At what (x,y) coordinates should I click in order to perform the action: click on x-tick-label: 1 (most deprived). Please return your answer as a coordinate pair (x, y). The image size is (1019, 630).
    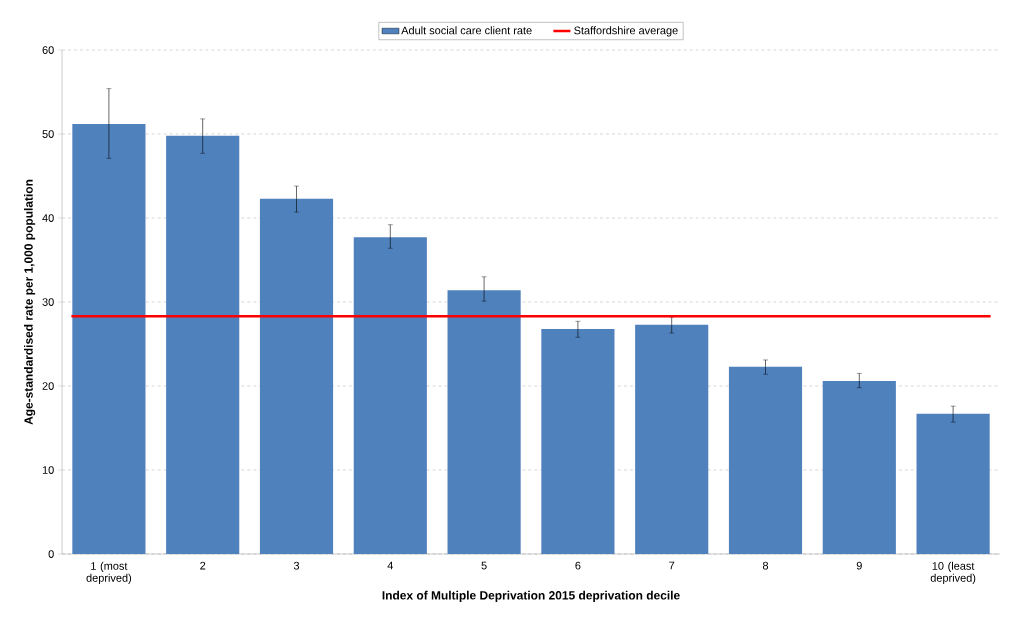
    Looking at the image, I should click on (109, 572).